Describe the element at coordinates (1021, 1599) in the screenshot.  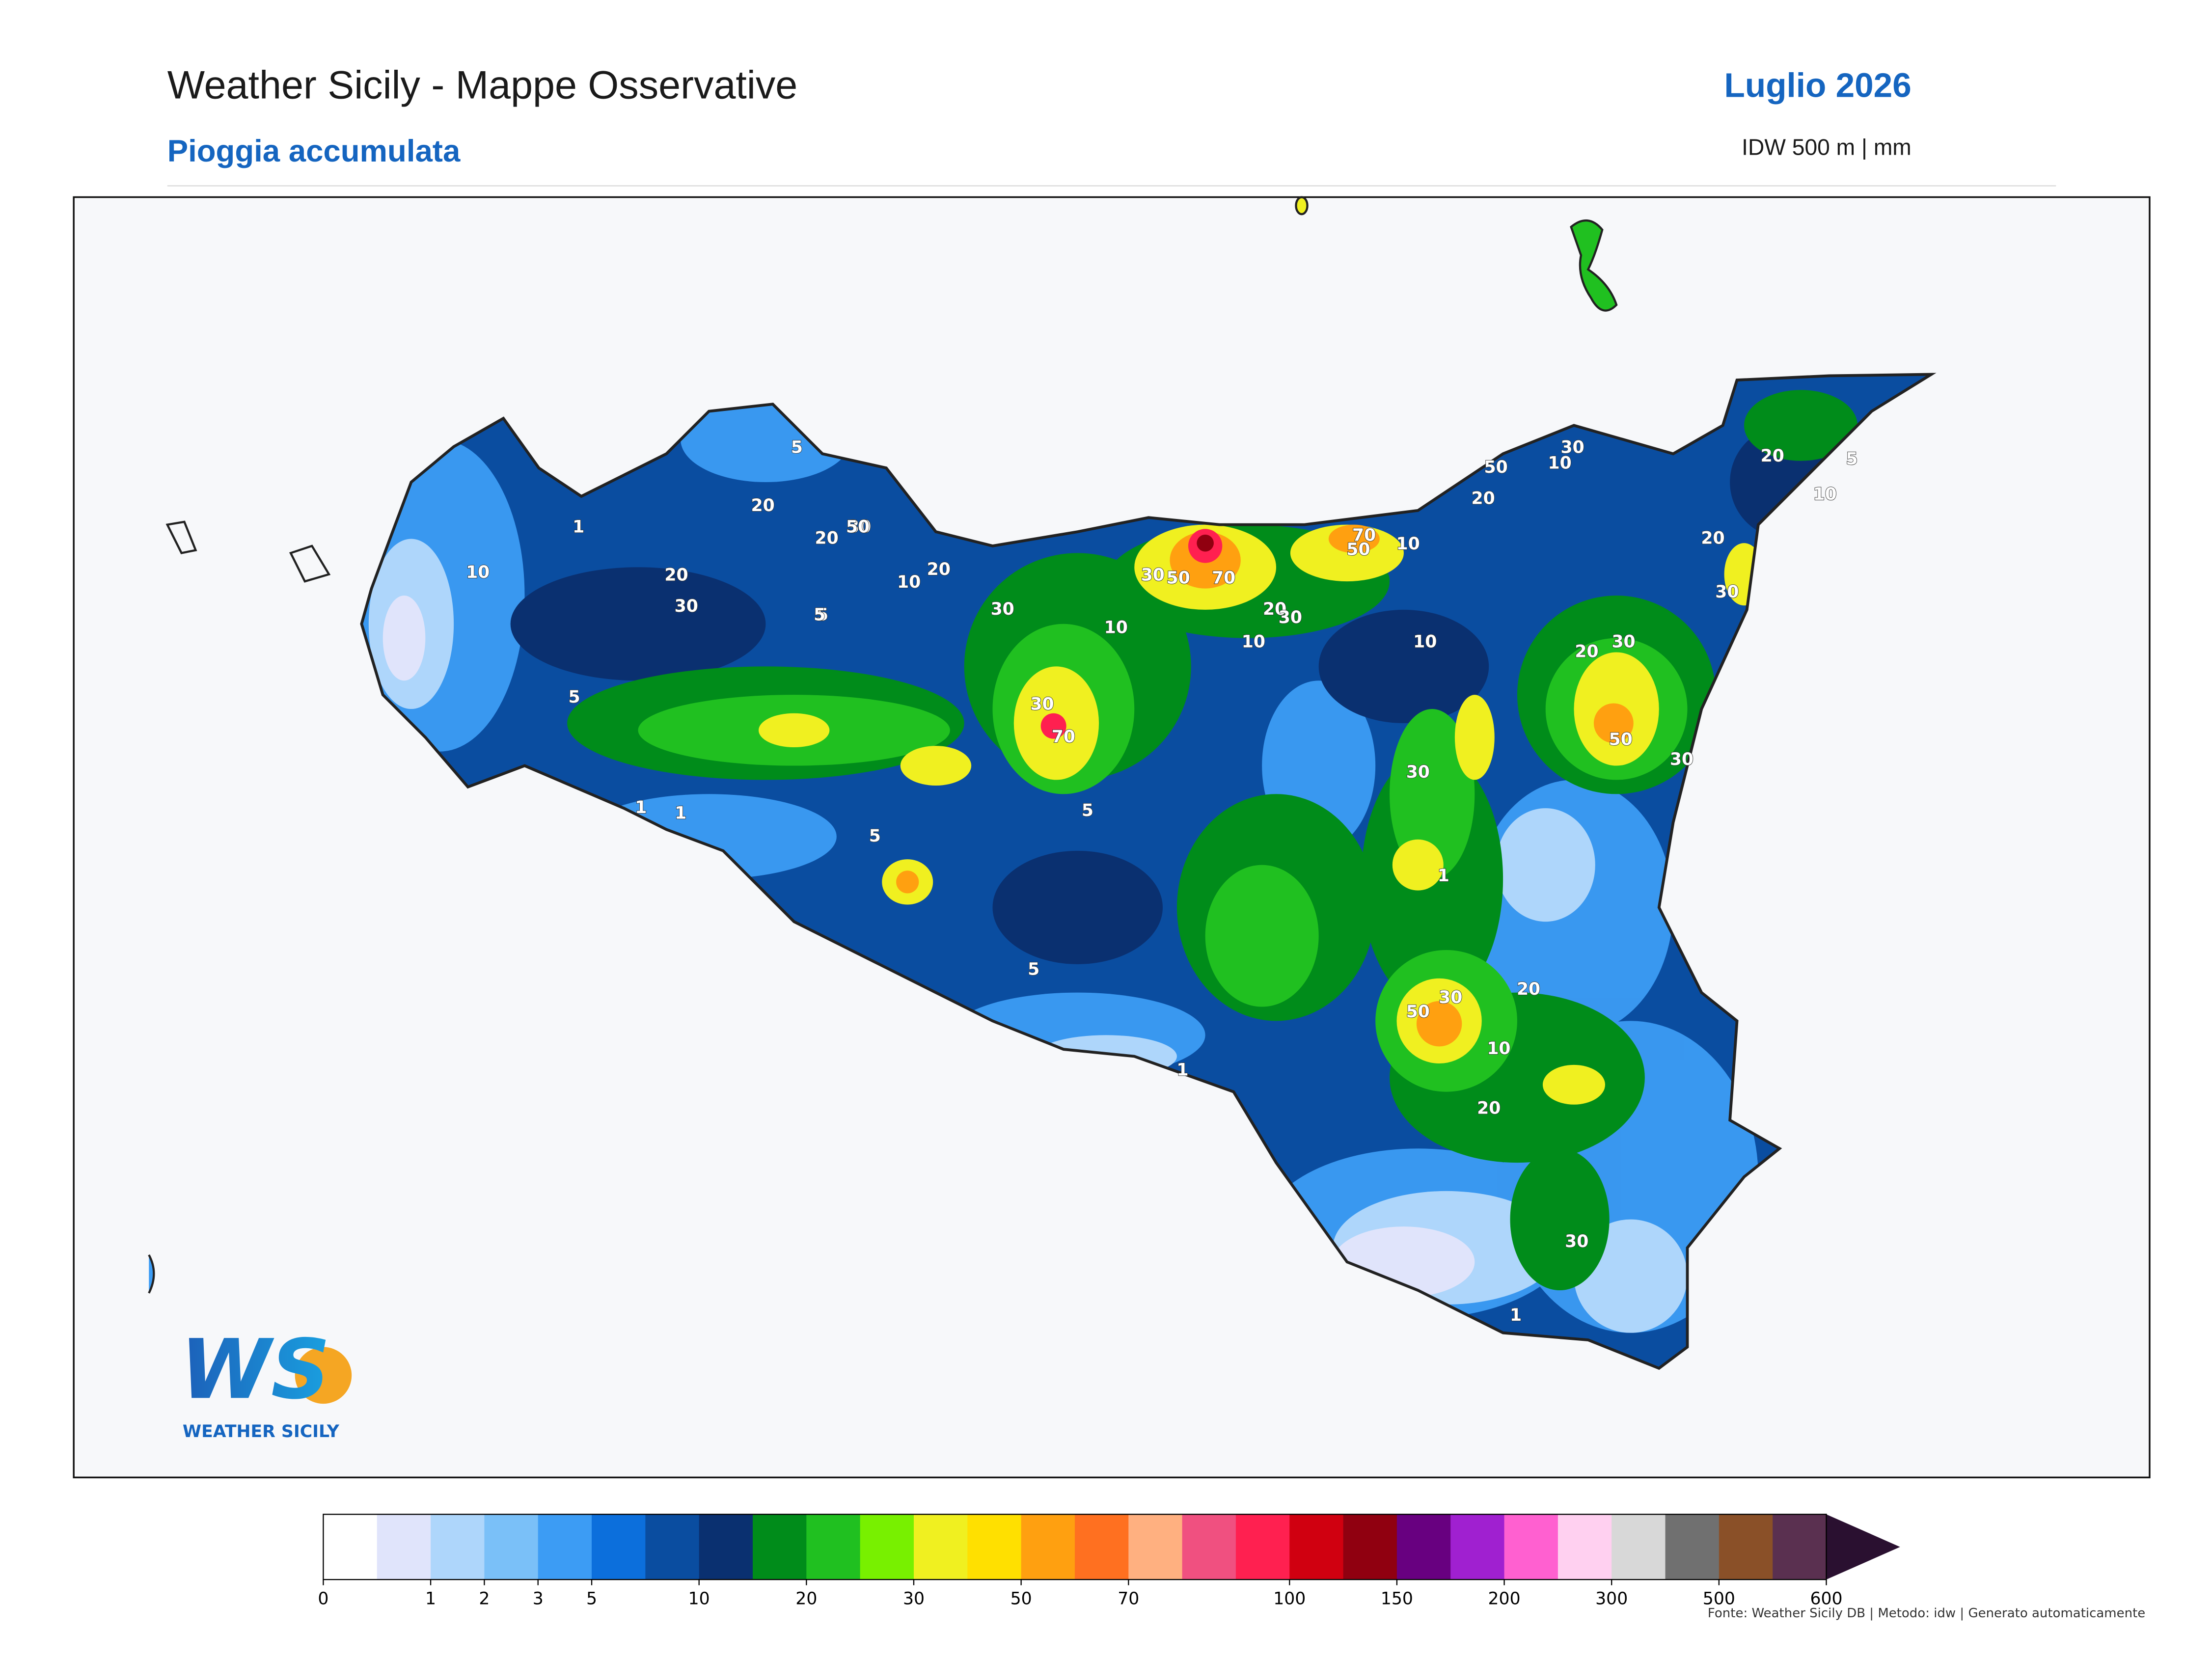
I see `colorbar-tick-label: 50` at that location.